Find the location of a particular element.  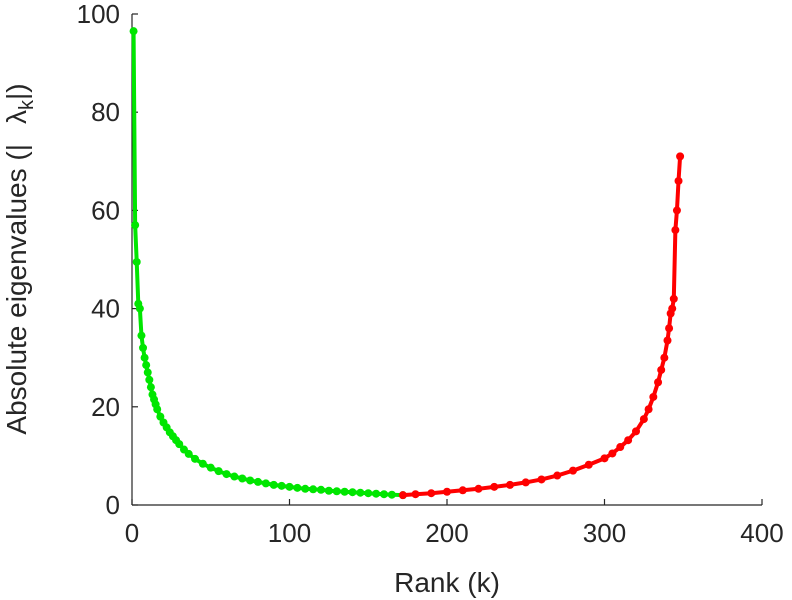

x-tick-label: 300 is located at coordinates (604, 533).